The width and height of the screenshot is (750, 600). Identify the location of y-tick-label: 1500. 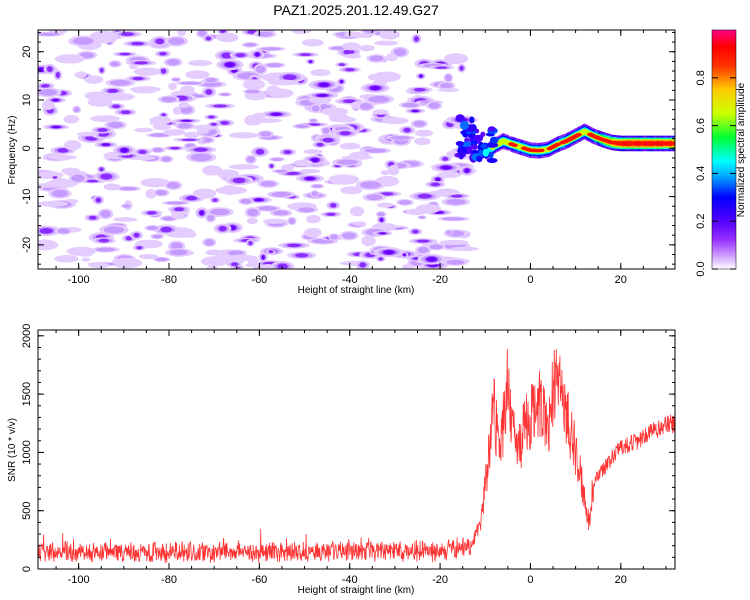
(27, 394).